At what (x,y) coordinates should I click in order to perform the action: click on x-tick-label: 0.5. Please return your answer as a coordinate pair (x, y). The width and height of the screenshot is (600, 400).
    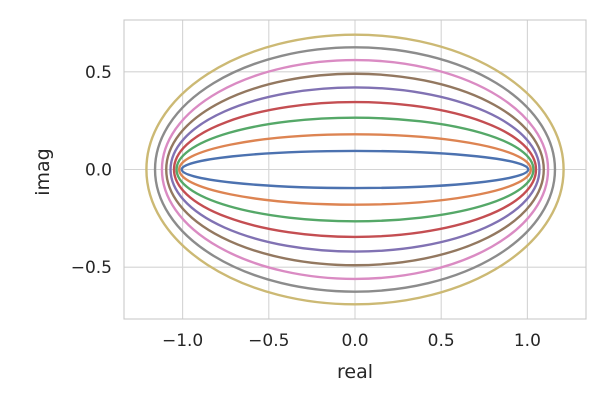
    Looking at the image, I should click on (441, 341).